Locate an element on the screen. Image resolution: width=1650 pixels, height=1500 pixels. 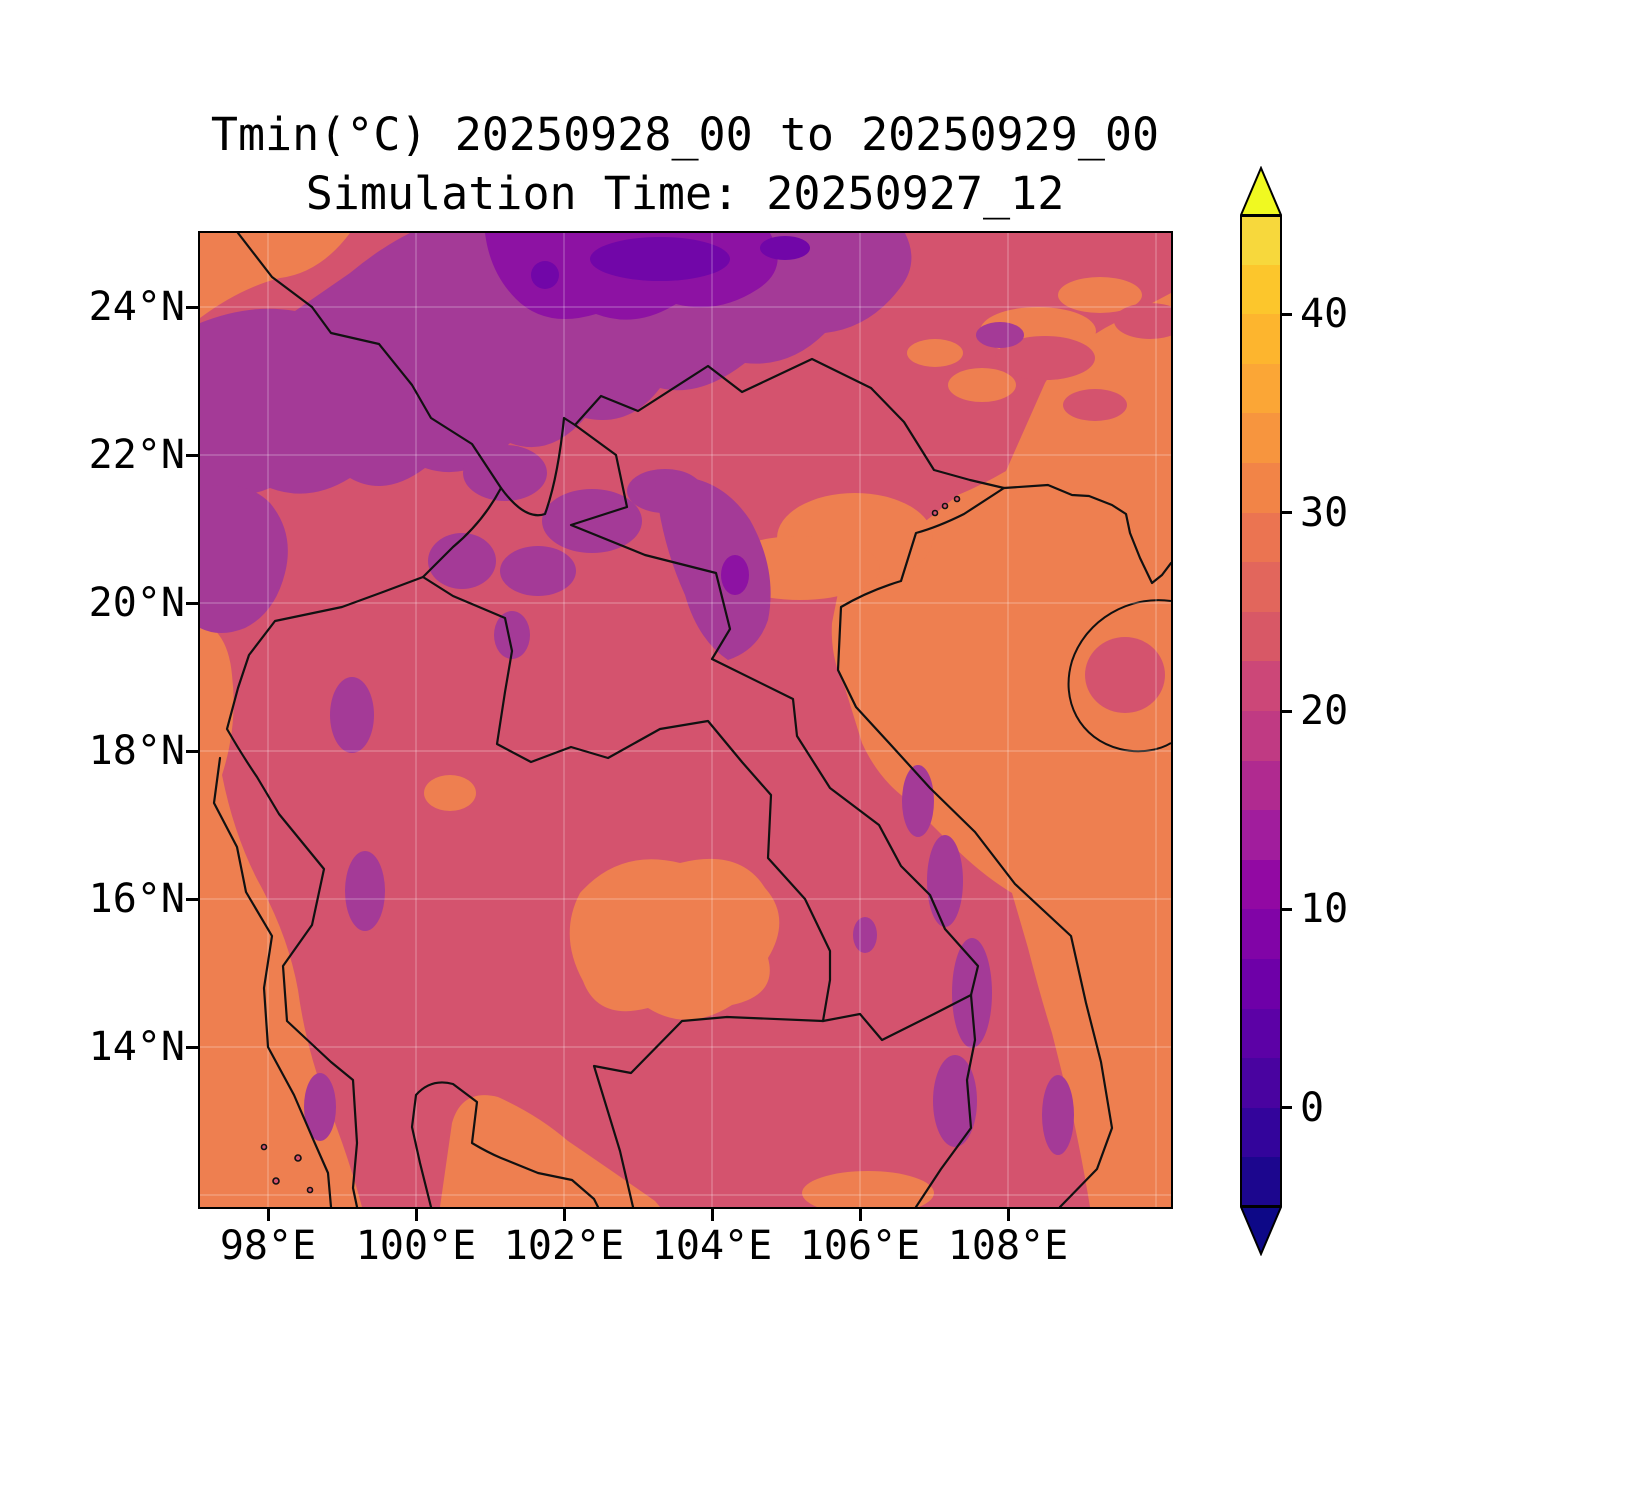
colorbar-frame is located at coordinates (1261, 711).